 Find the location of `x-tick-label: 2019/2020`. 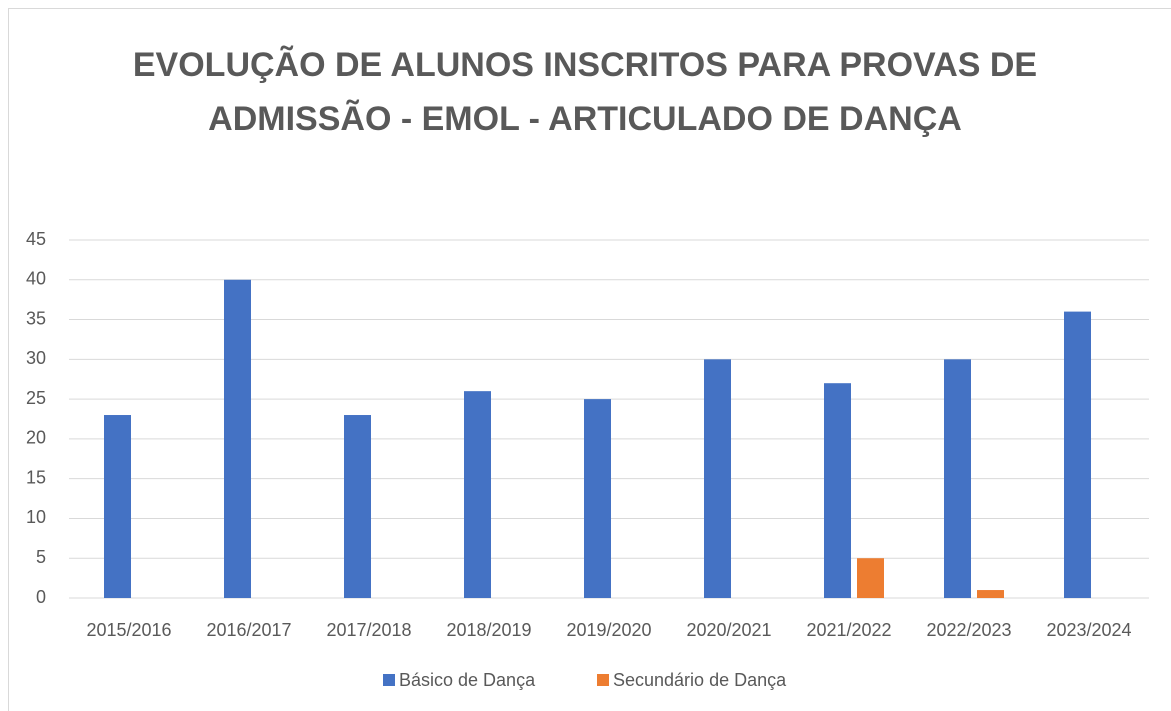

x-tick-label: 2019/2020 is located at coordinates (608, 630).